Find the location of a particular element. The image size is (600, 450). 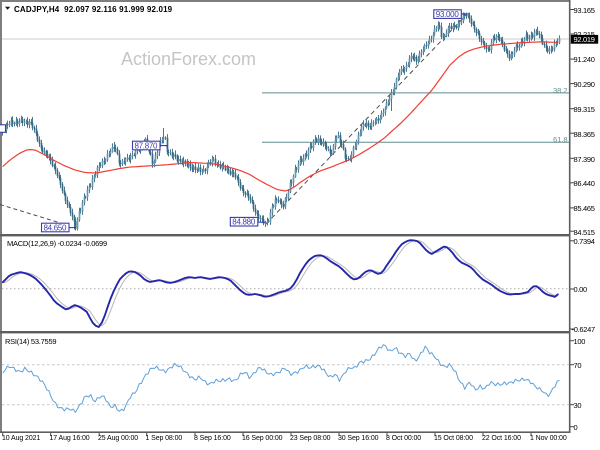

svg-text: 84.650 is located at coordinates (56, 227).